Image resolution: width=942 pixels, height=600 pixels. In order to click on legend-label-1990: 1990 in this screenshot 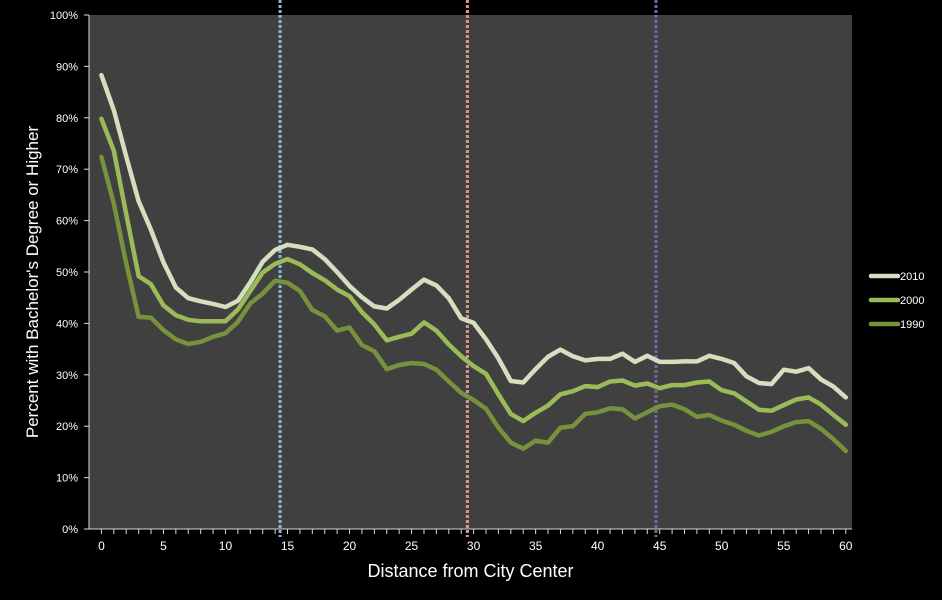, I will do `click(912, 325)`.